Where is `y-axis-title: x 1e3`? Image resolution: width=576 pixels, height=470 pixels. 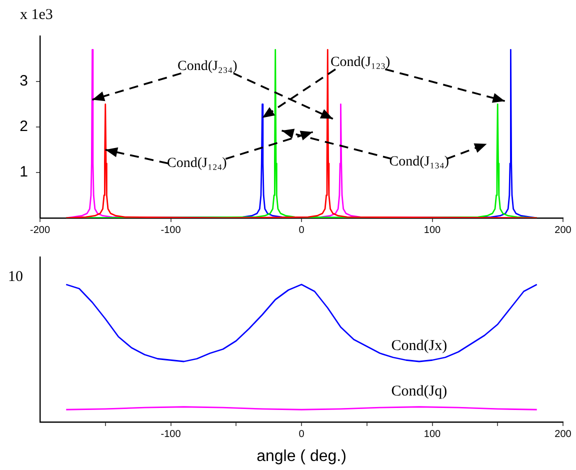
y-axis-title: x 1e3 is located at coordinates (36, 14).